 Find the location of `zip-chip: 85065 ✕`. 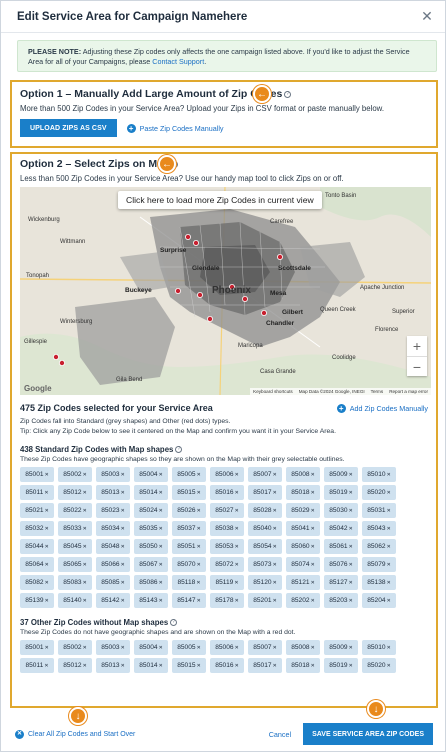

zip-chip: 85065 ✕ is located at coordinates (75, 564).